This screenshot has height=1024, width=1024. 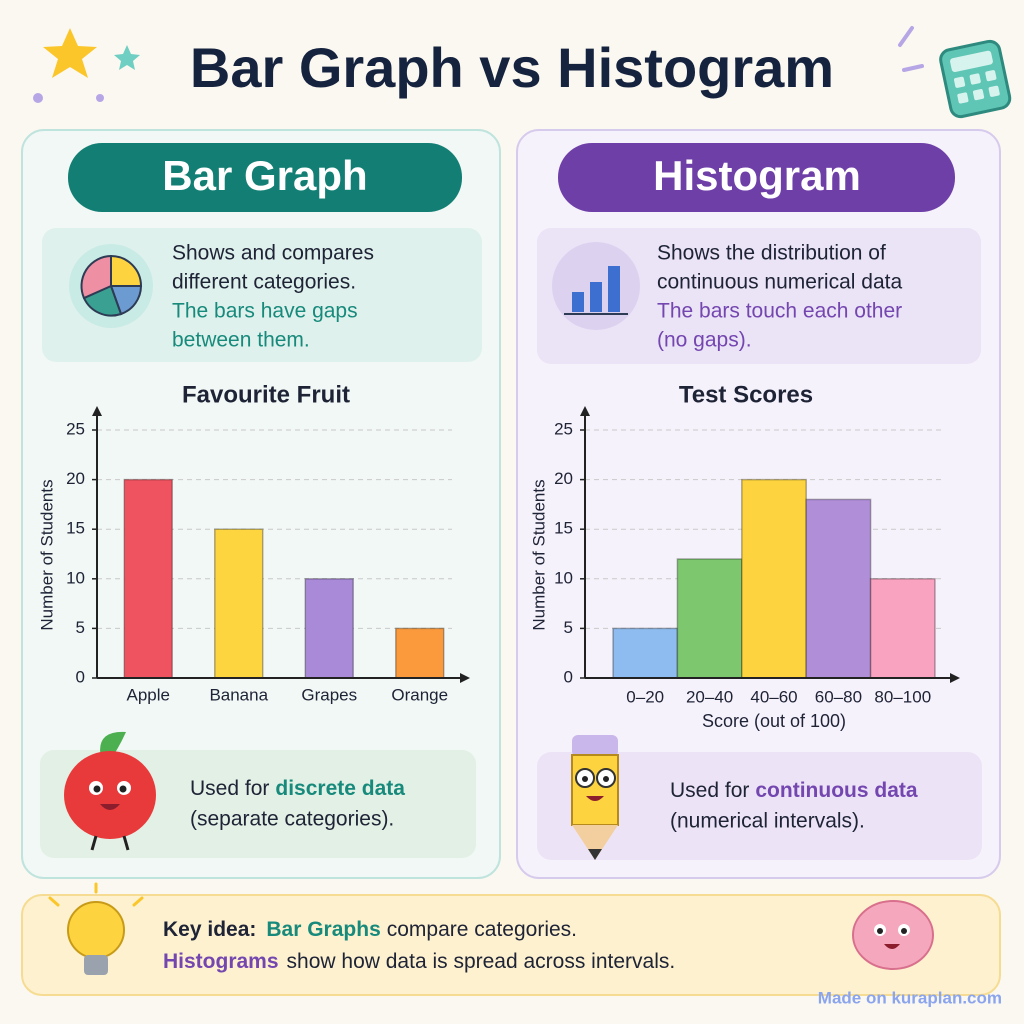 What do you see at coordinates (329, 694) in the screenshot?
I see `x-tick-label: Grapes` at bounding box center [329, 694].